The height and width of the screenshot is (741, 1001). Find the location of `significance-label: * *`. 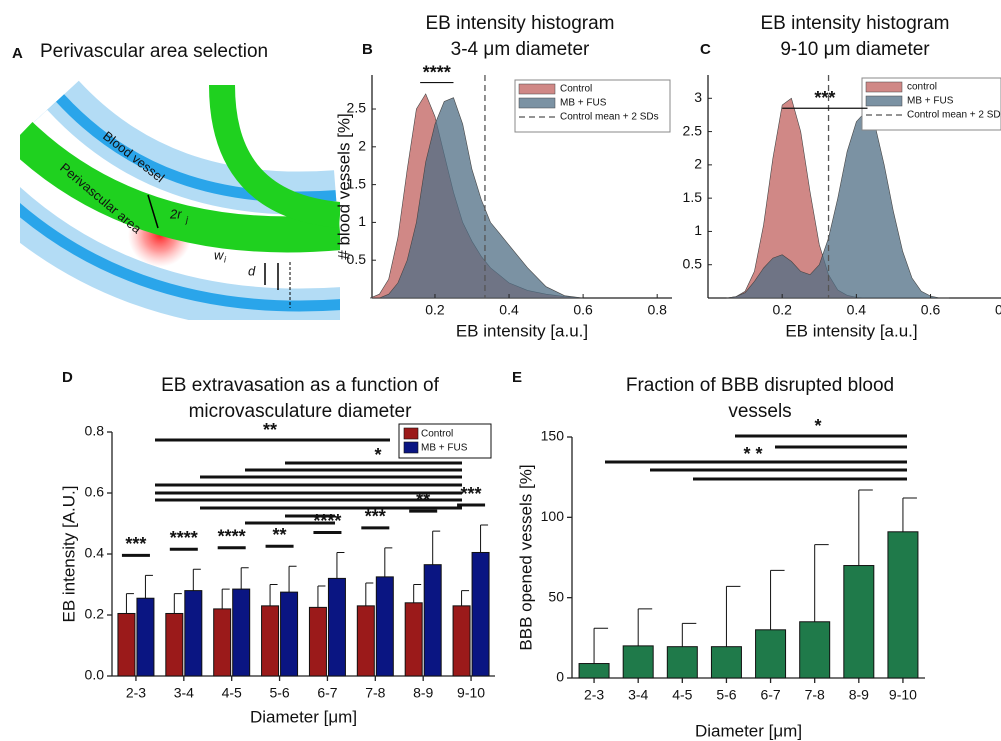

significance-label: * * is located at coordinates (752, 454).